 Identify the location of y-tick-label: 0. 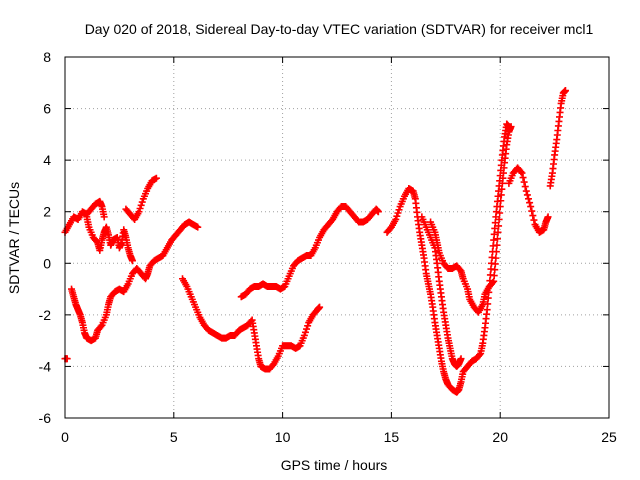
(47, 263).